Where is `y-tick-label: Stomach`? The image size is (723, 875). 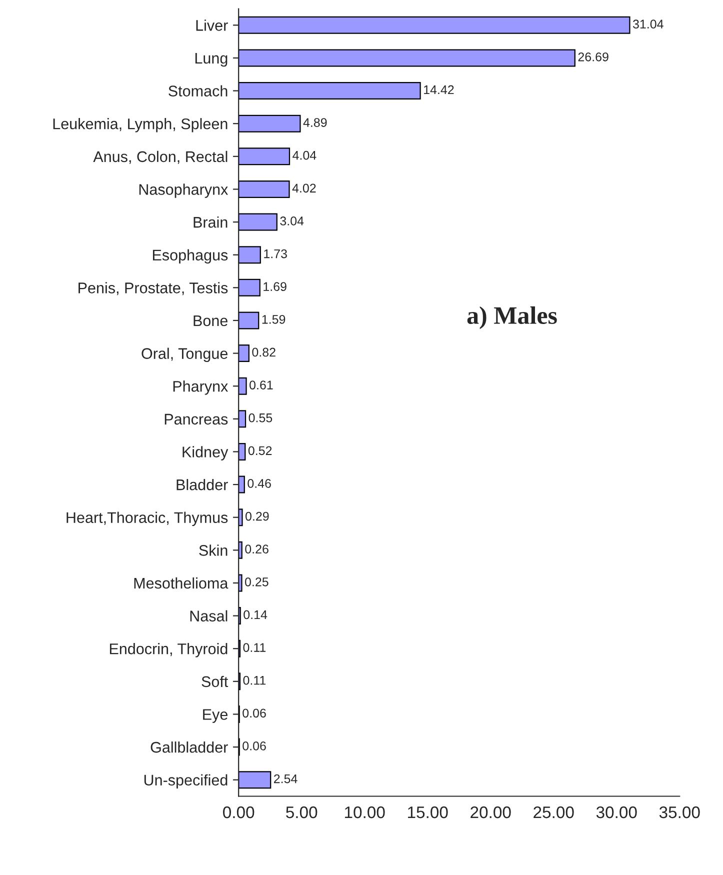
y-tick-label: Stomach is located at coordinates (198, 90).